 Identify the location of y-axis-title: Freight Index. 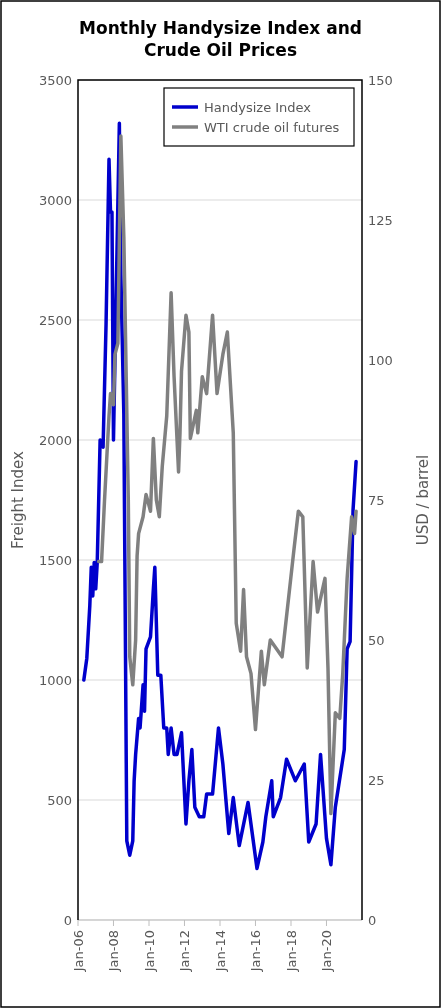
(18, 500).